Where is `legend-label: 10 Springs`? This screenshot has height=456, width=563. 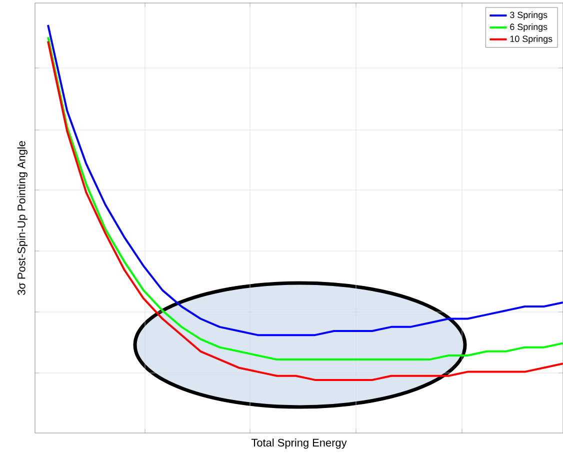 legend-label: 10 Springs is located at coordinates (531, 39).